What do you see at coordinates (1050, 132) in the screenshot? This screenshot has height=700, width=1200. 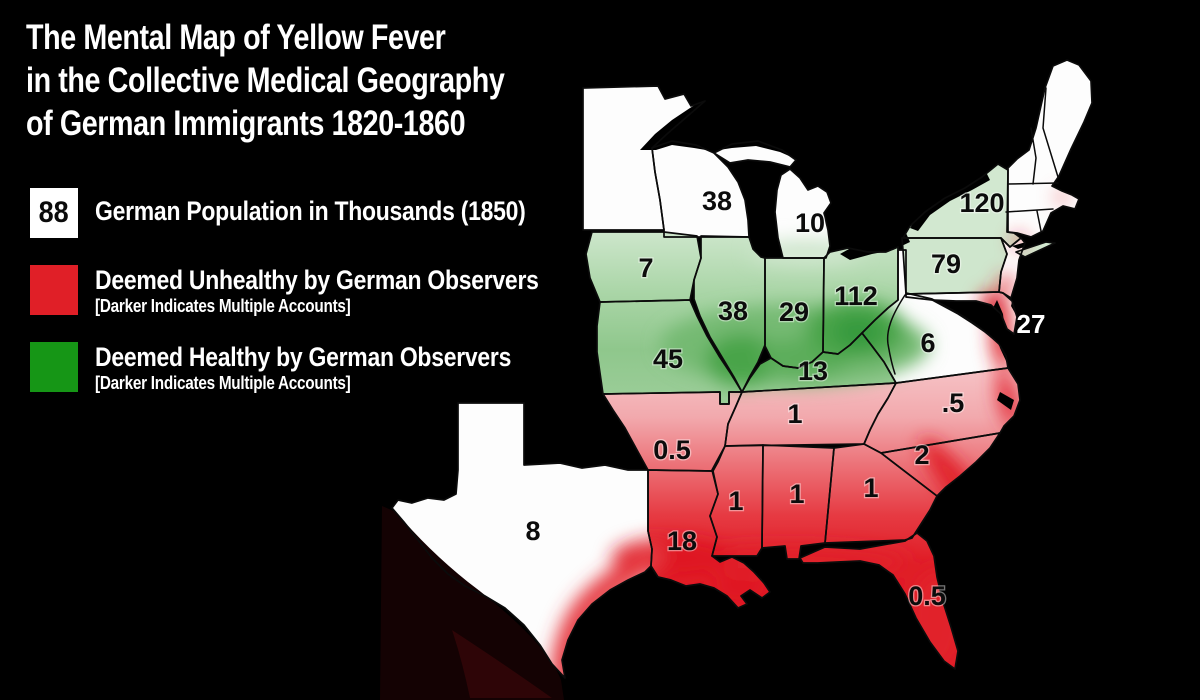 I see `border-maine-west` at bounding box center [1050, 132].